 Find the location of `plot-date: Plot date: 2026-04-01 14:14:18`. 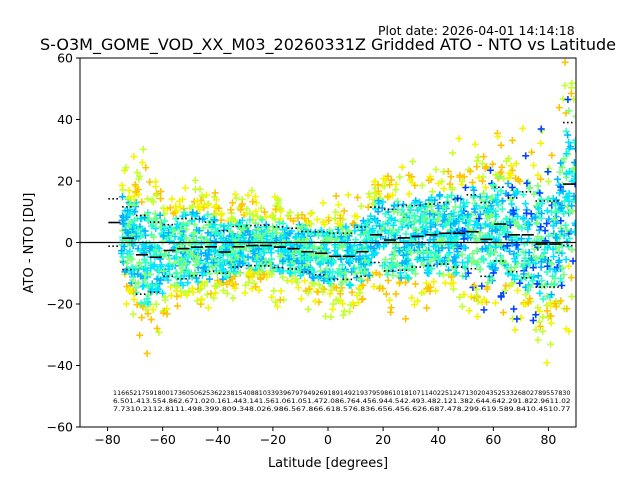

plot-date: Plot date: 2026-04-01 14:14:18 is located at coordinates (476, 30).